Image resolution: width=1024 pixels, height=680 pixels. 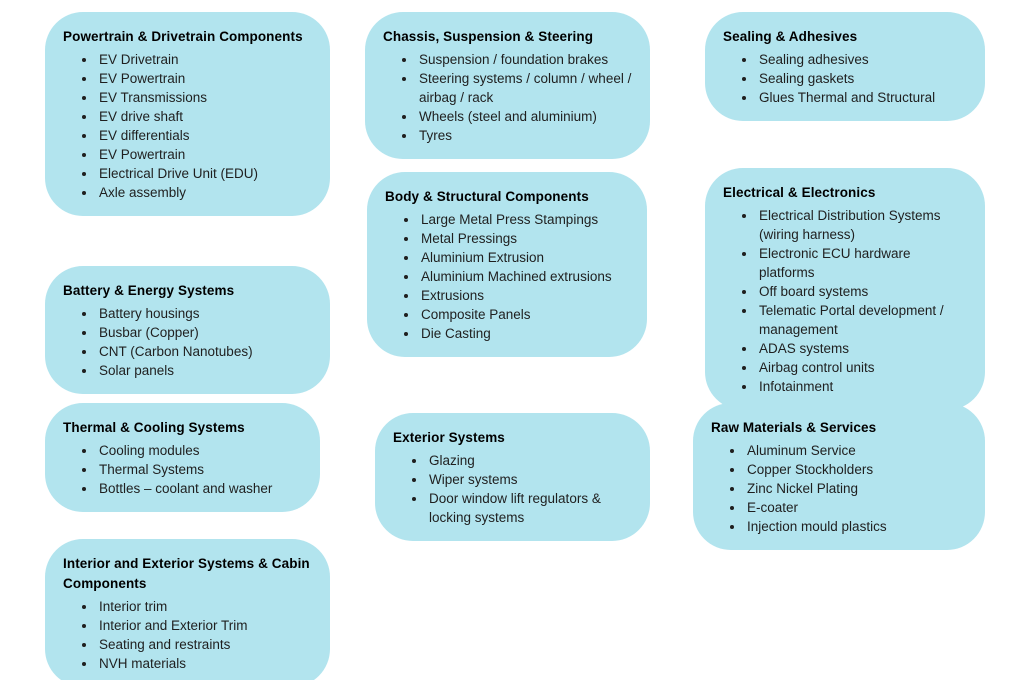 I want to click on card-item: Busbar (Copper), so click(x=204, y=332).